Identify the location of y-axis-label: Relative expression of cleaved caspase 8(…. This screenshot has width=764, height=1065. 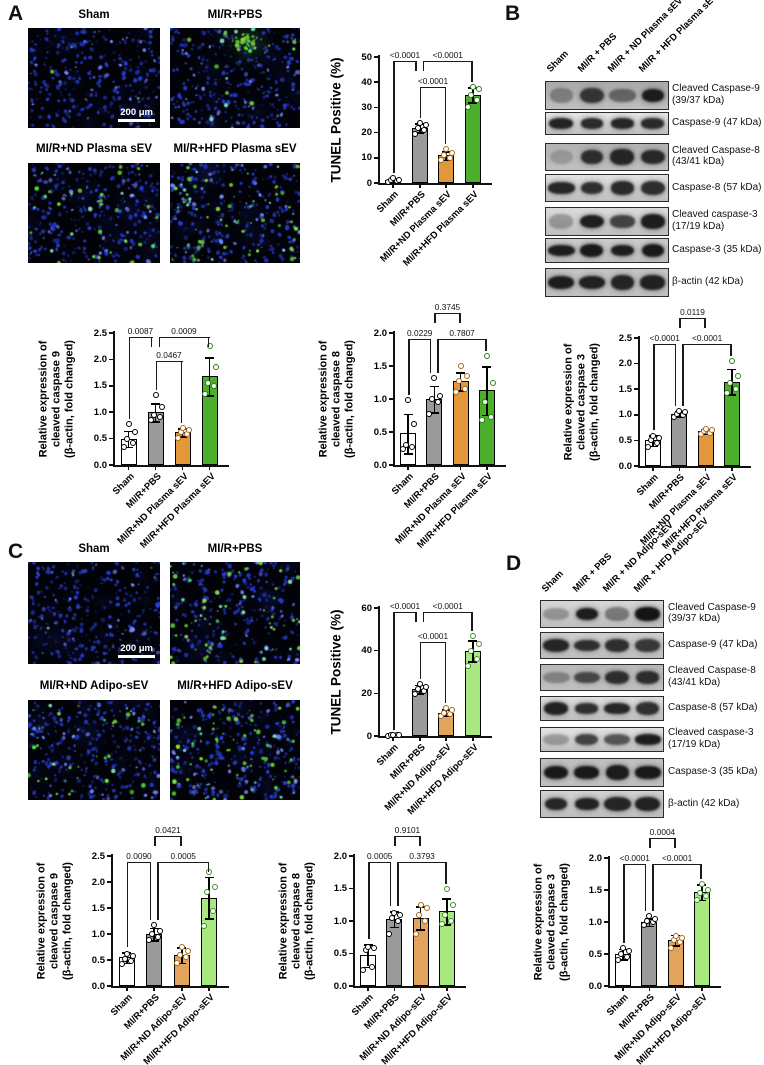
(297, 921).